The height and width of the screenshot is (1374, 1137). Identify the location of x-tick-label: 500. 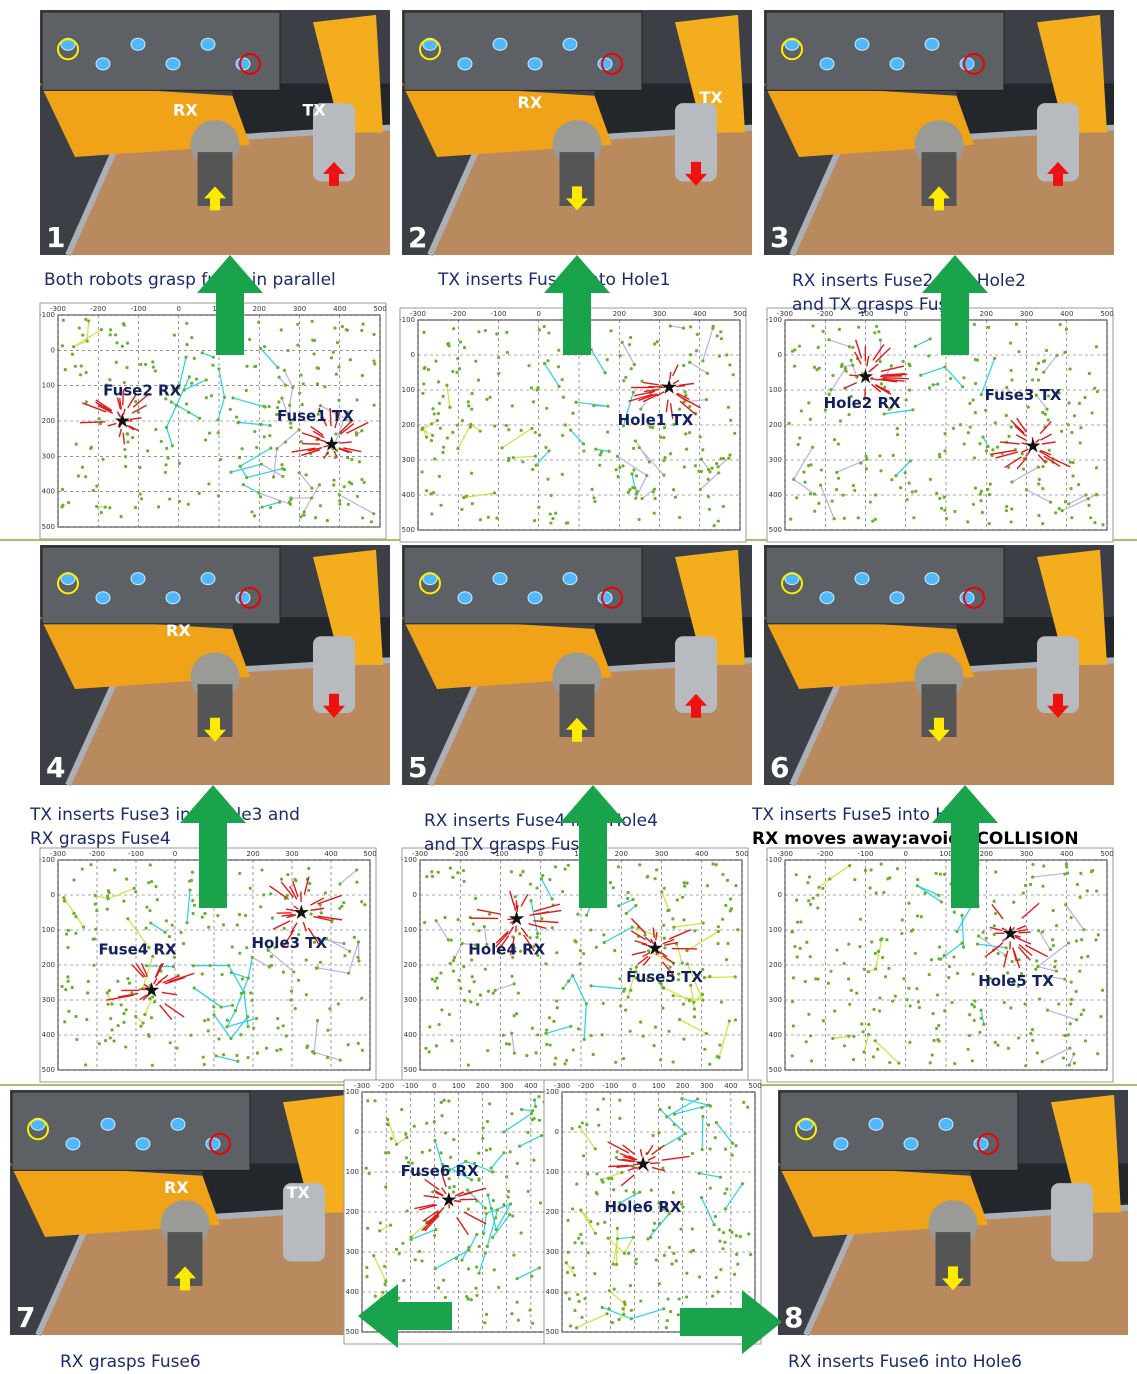
(754, 1086).